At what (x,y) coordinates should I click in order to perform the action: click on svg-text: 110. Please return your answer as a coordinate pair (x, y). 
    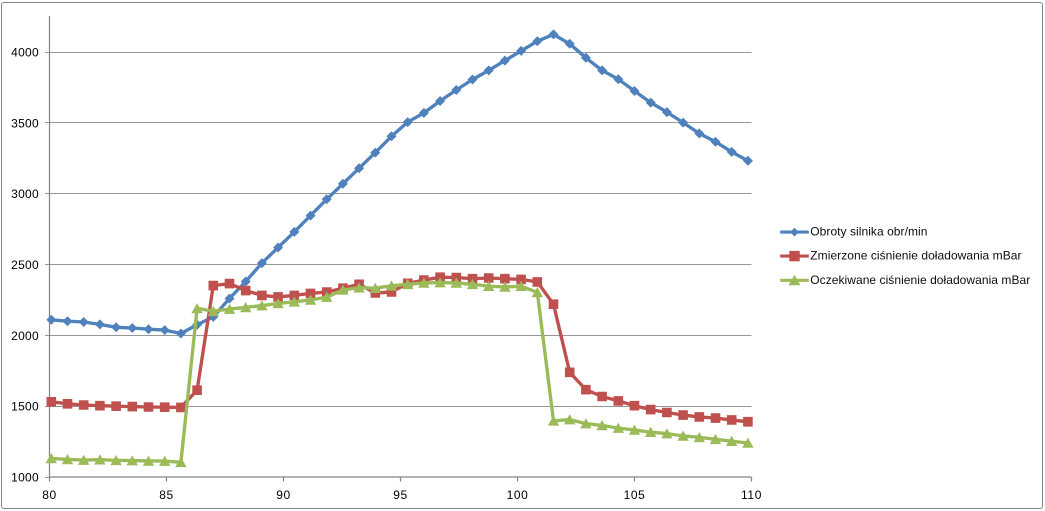
    Looking at the image, I should click on (751, 495).